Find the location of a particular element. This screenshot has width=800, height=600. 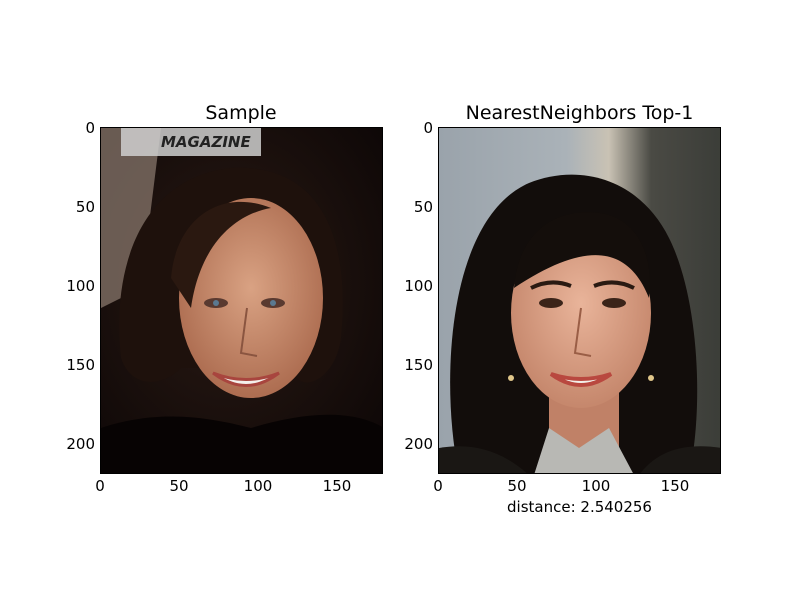

distance-caption: distance: 2.540256 is located at coordinates (579, 507).